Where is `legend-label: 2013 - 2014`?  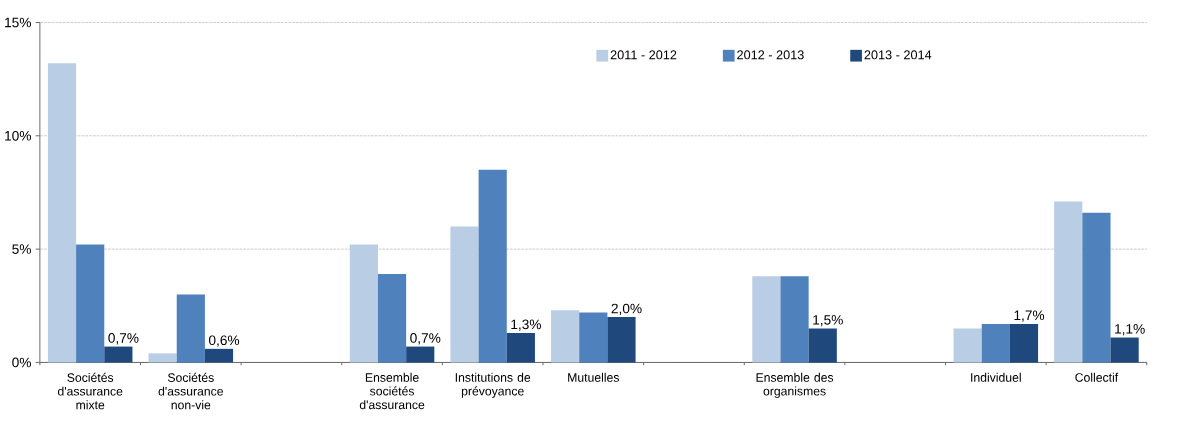
legend-label: 2013 - 2014 is located at coordinates (898, 55).